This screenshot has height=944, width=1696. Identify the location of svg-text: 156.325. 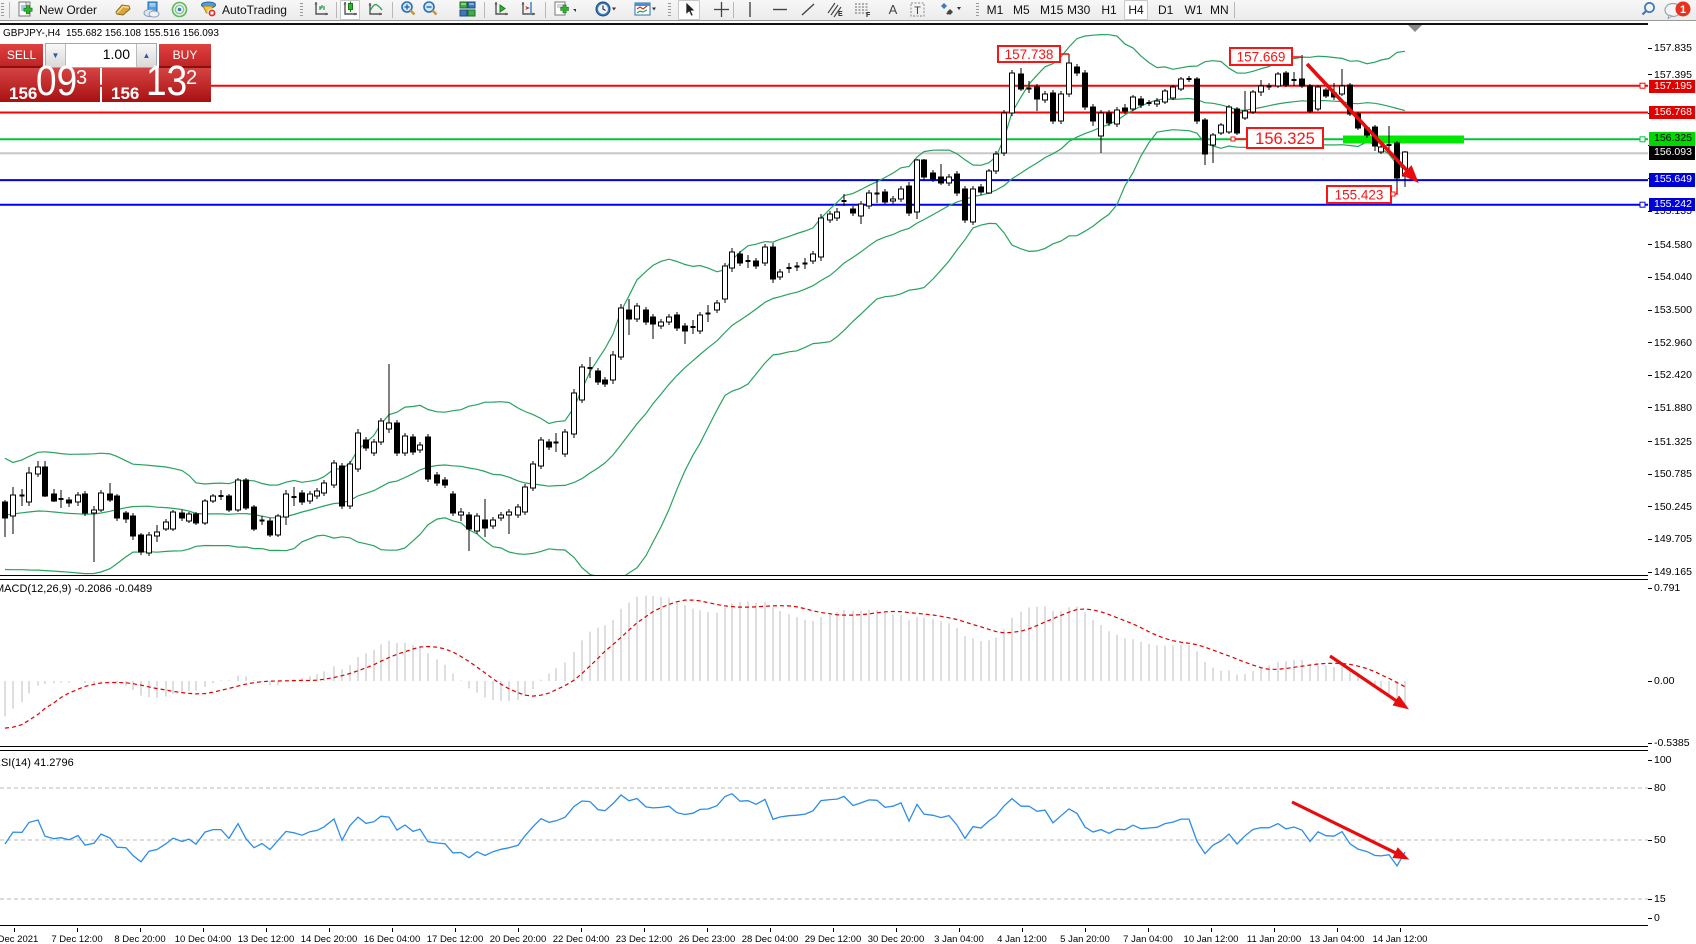
(1285, 139).